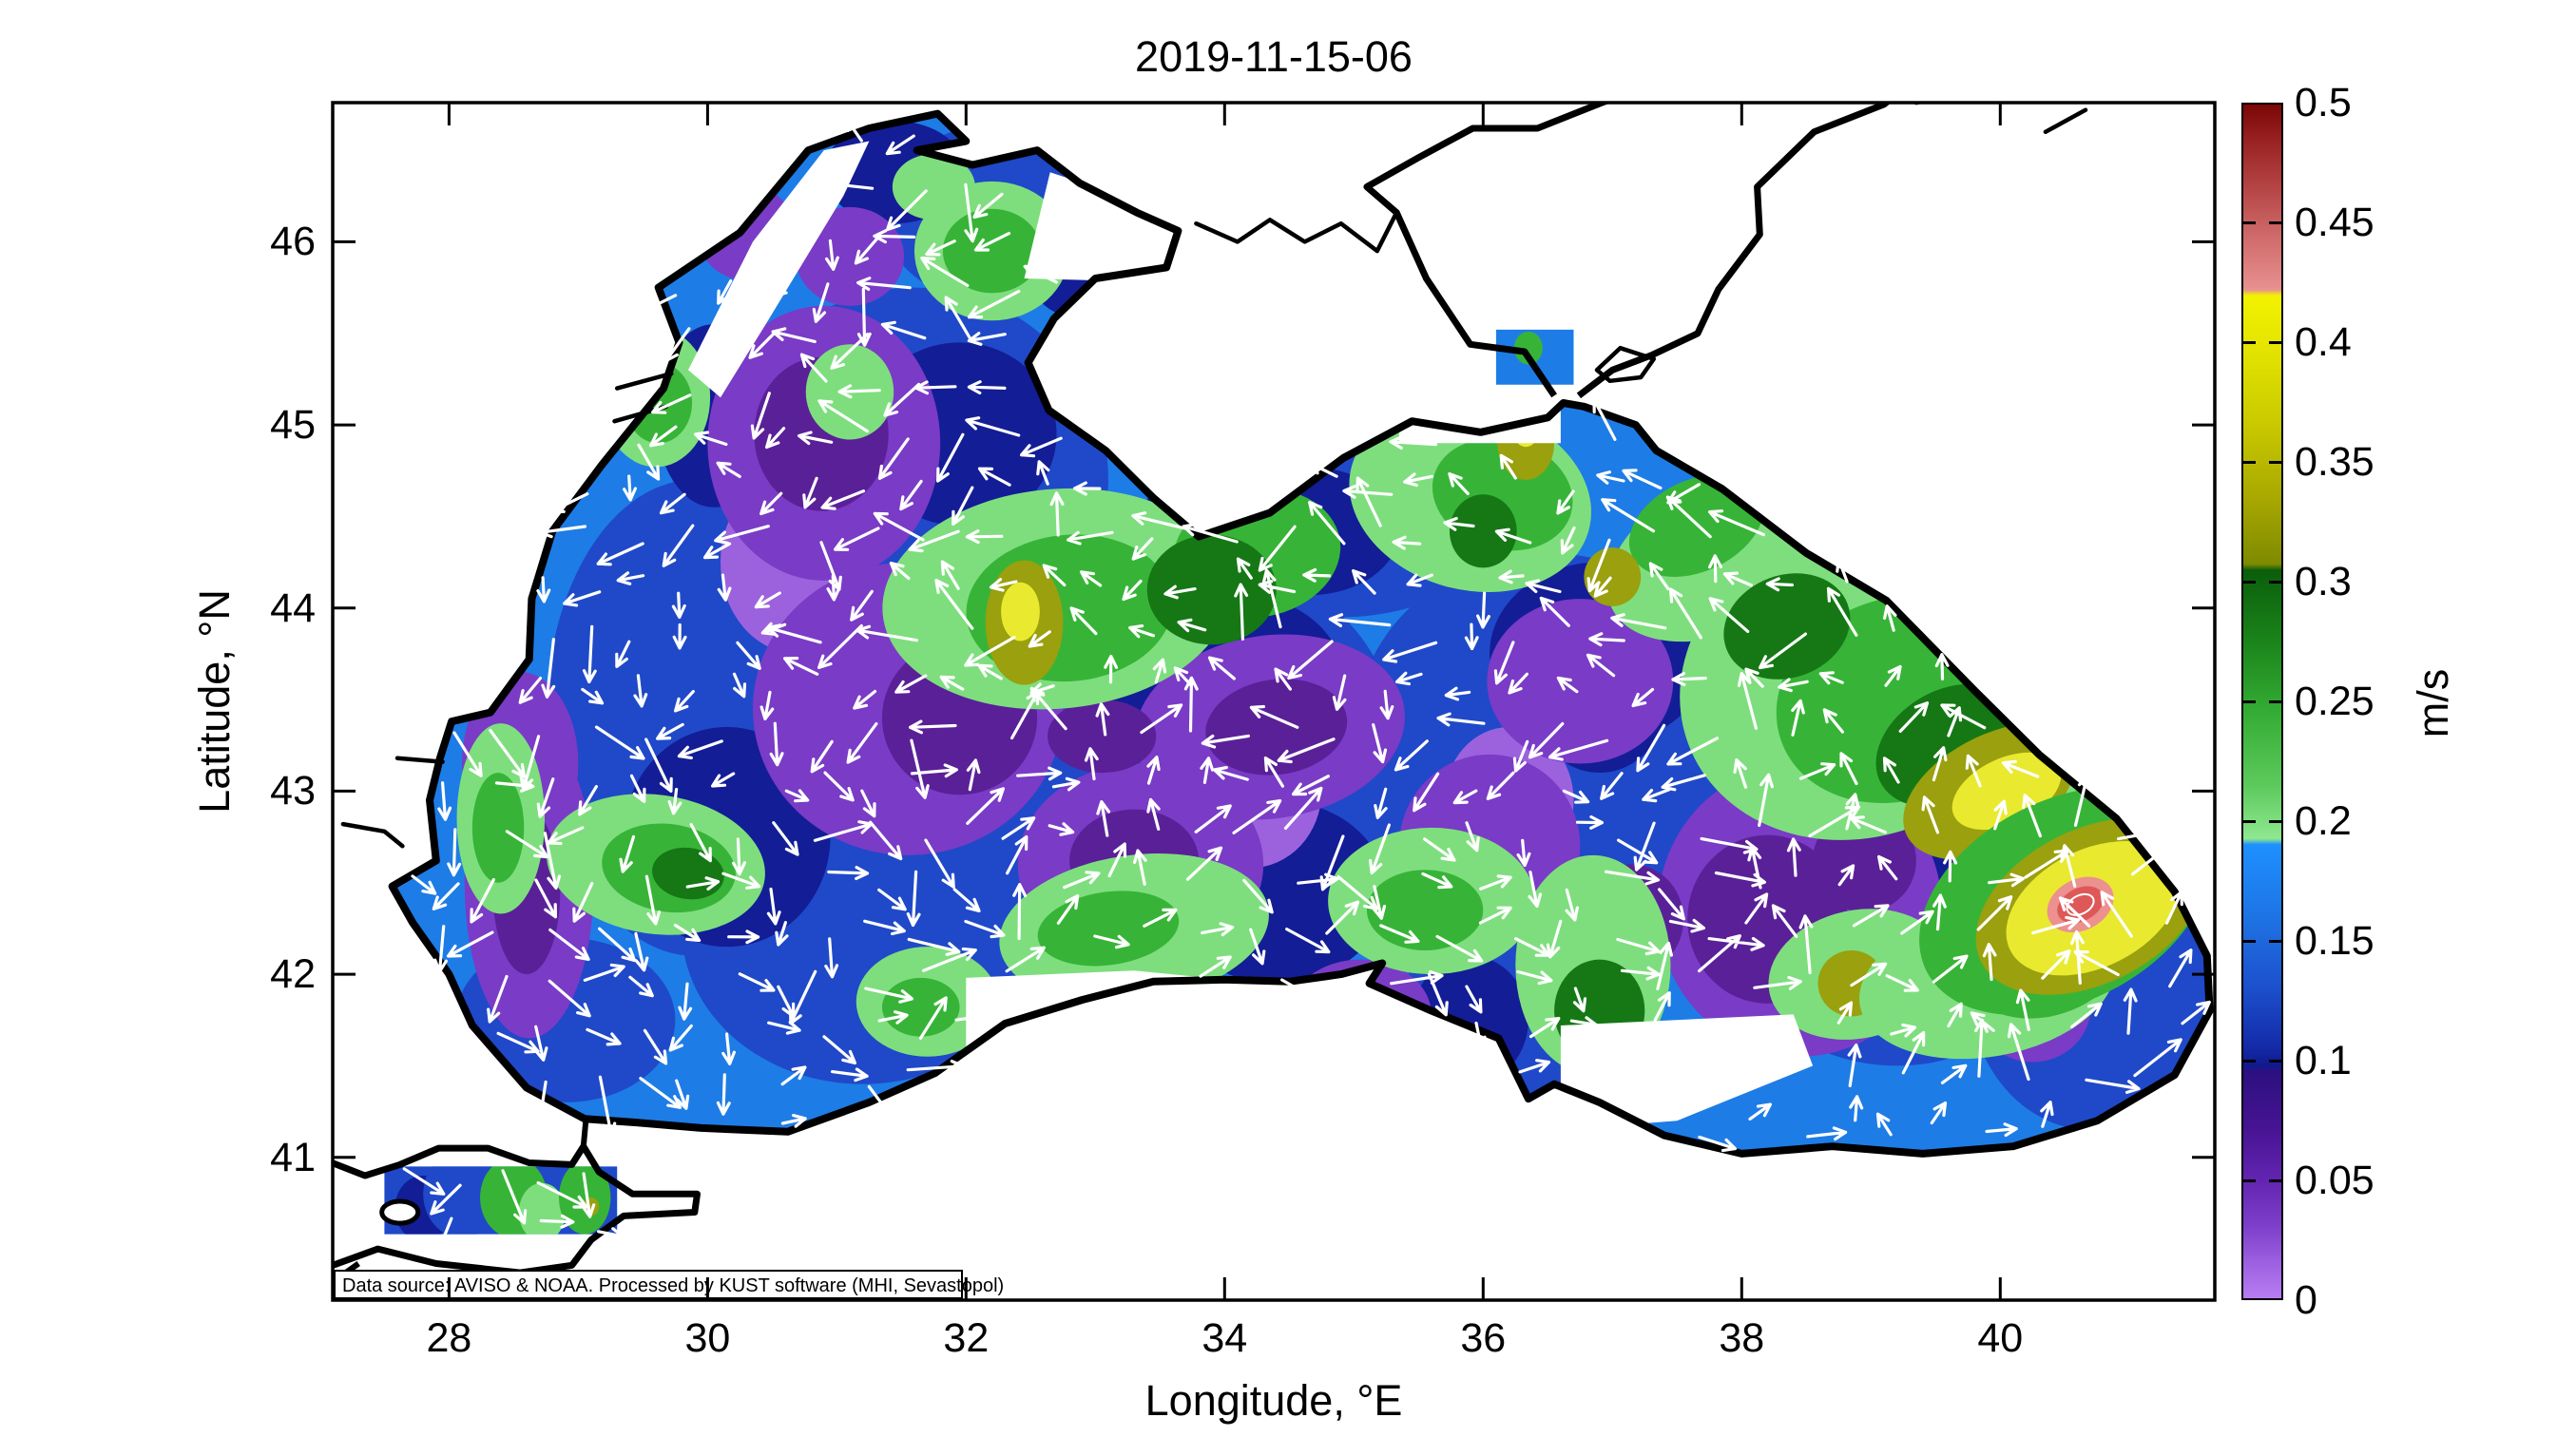 This screenshot has height=1456, width=2557. Describe the element at coordinates (400, 1212) in the screenshot. I see `marmara-island` at that location.